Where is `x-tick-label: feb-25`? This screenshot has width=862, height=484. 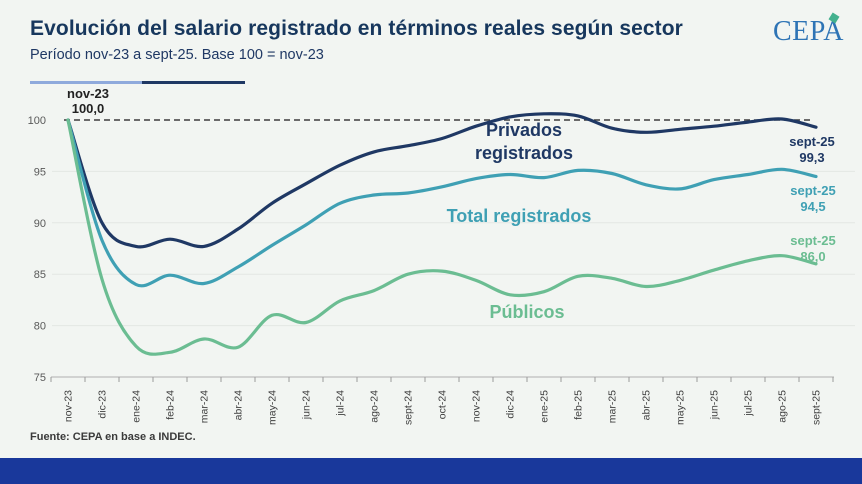
x-tick-label: feb-25 is located at coordinates (579, 405).